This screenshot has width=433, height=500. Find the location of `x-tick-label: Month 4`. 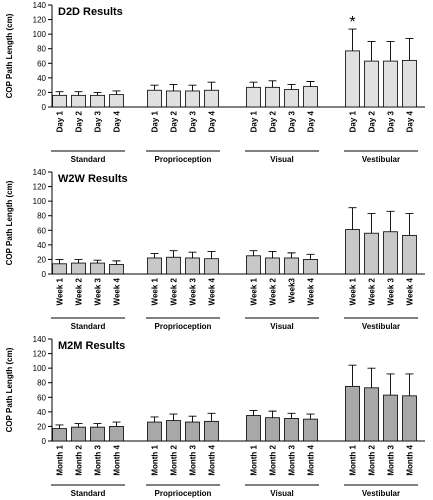

x-tick-label: Month 4 is located at coordinates (117, 459).